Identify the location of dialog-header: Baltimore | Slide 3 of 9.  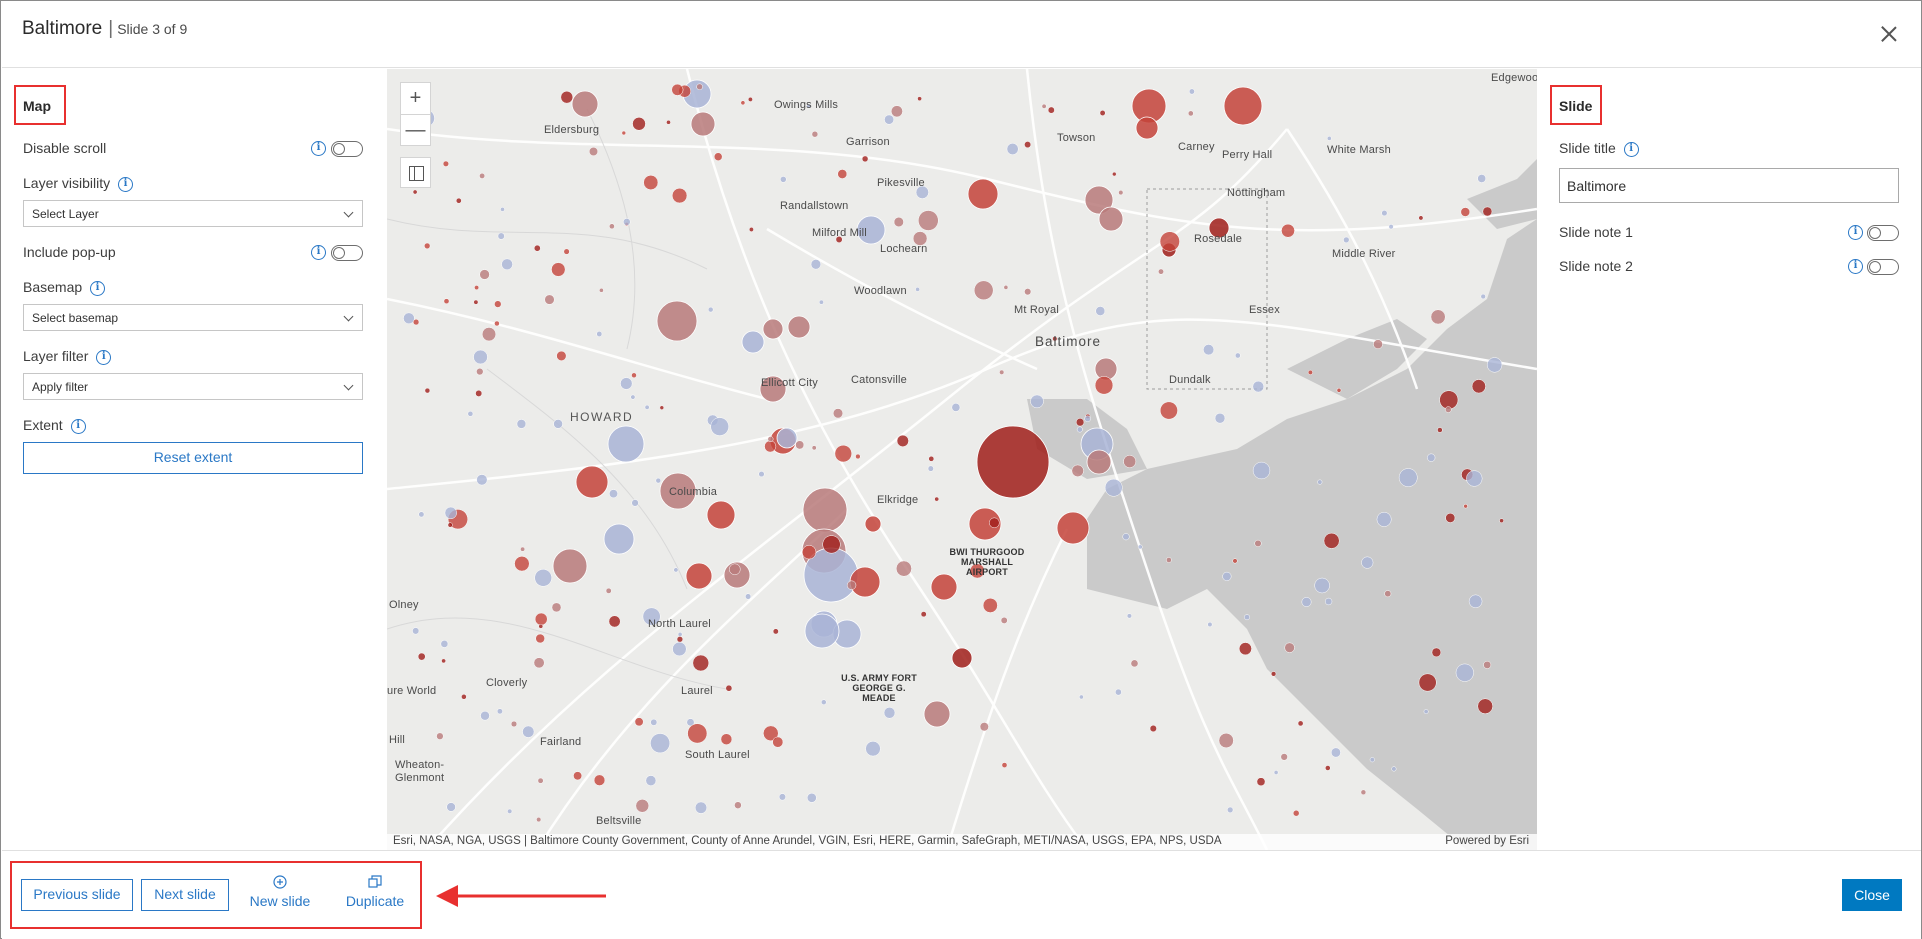
(961, 35).